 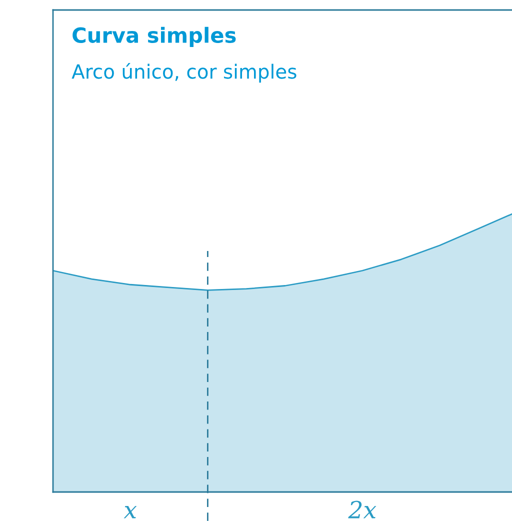 I want to click on x-tick-label: x, so click(x=130, y=512).